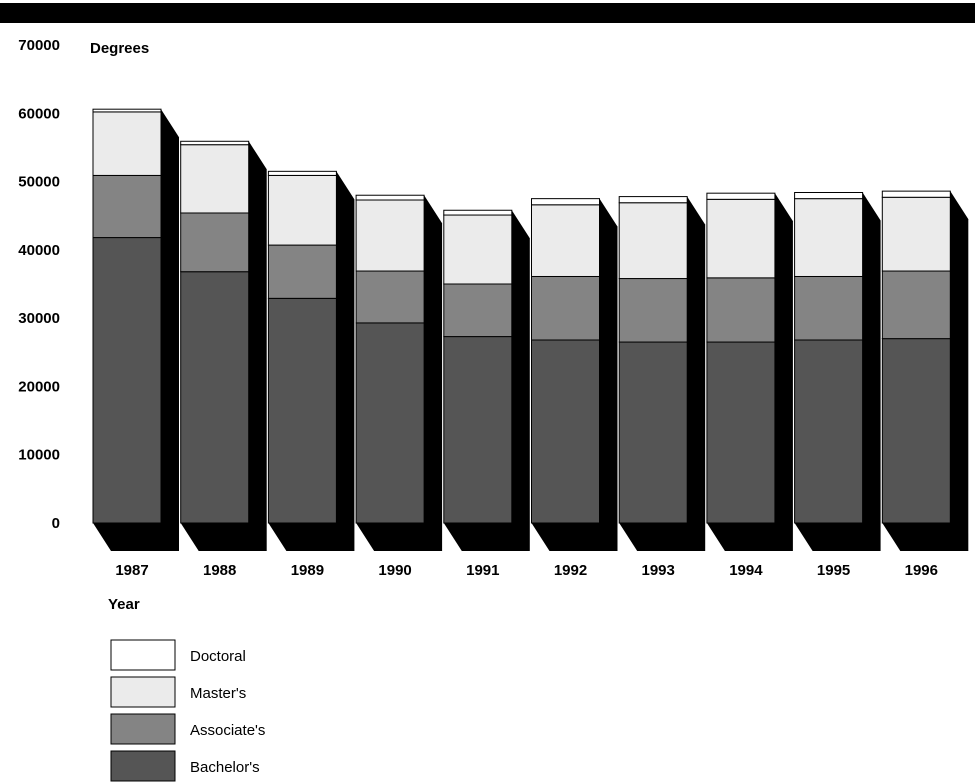 This screenshot has height=784, width=975. I want to click on y-tick-label: 30000, so click(39, 318).